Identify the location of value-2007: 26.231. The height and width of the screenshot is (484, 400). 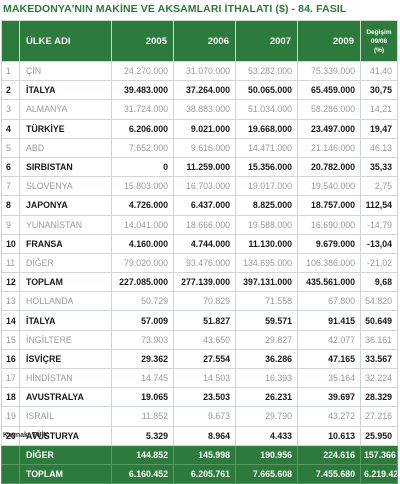
(266, 397).